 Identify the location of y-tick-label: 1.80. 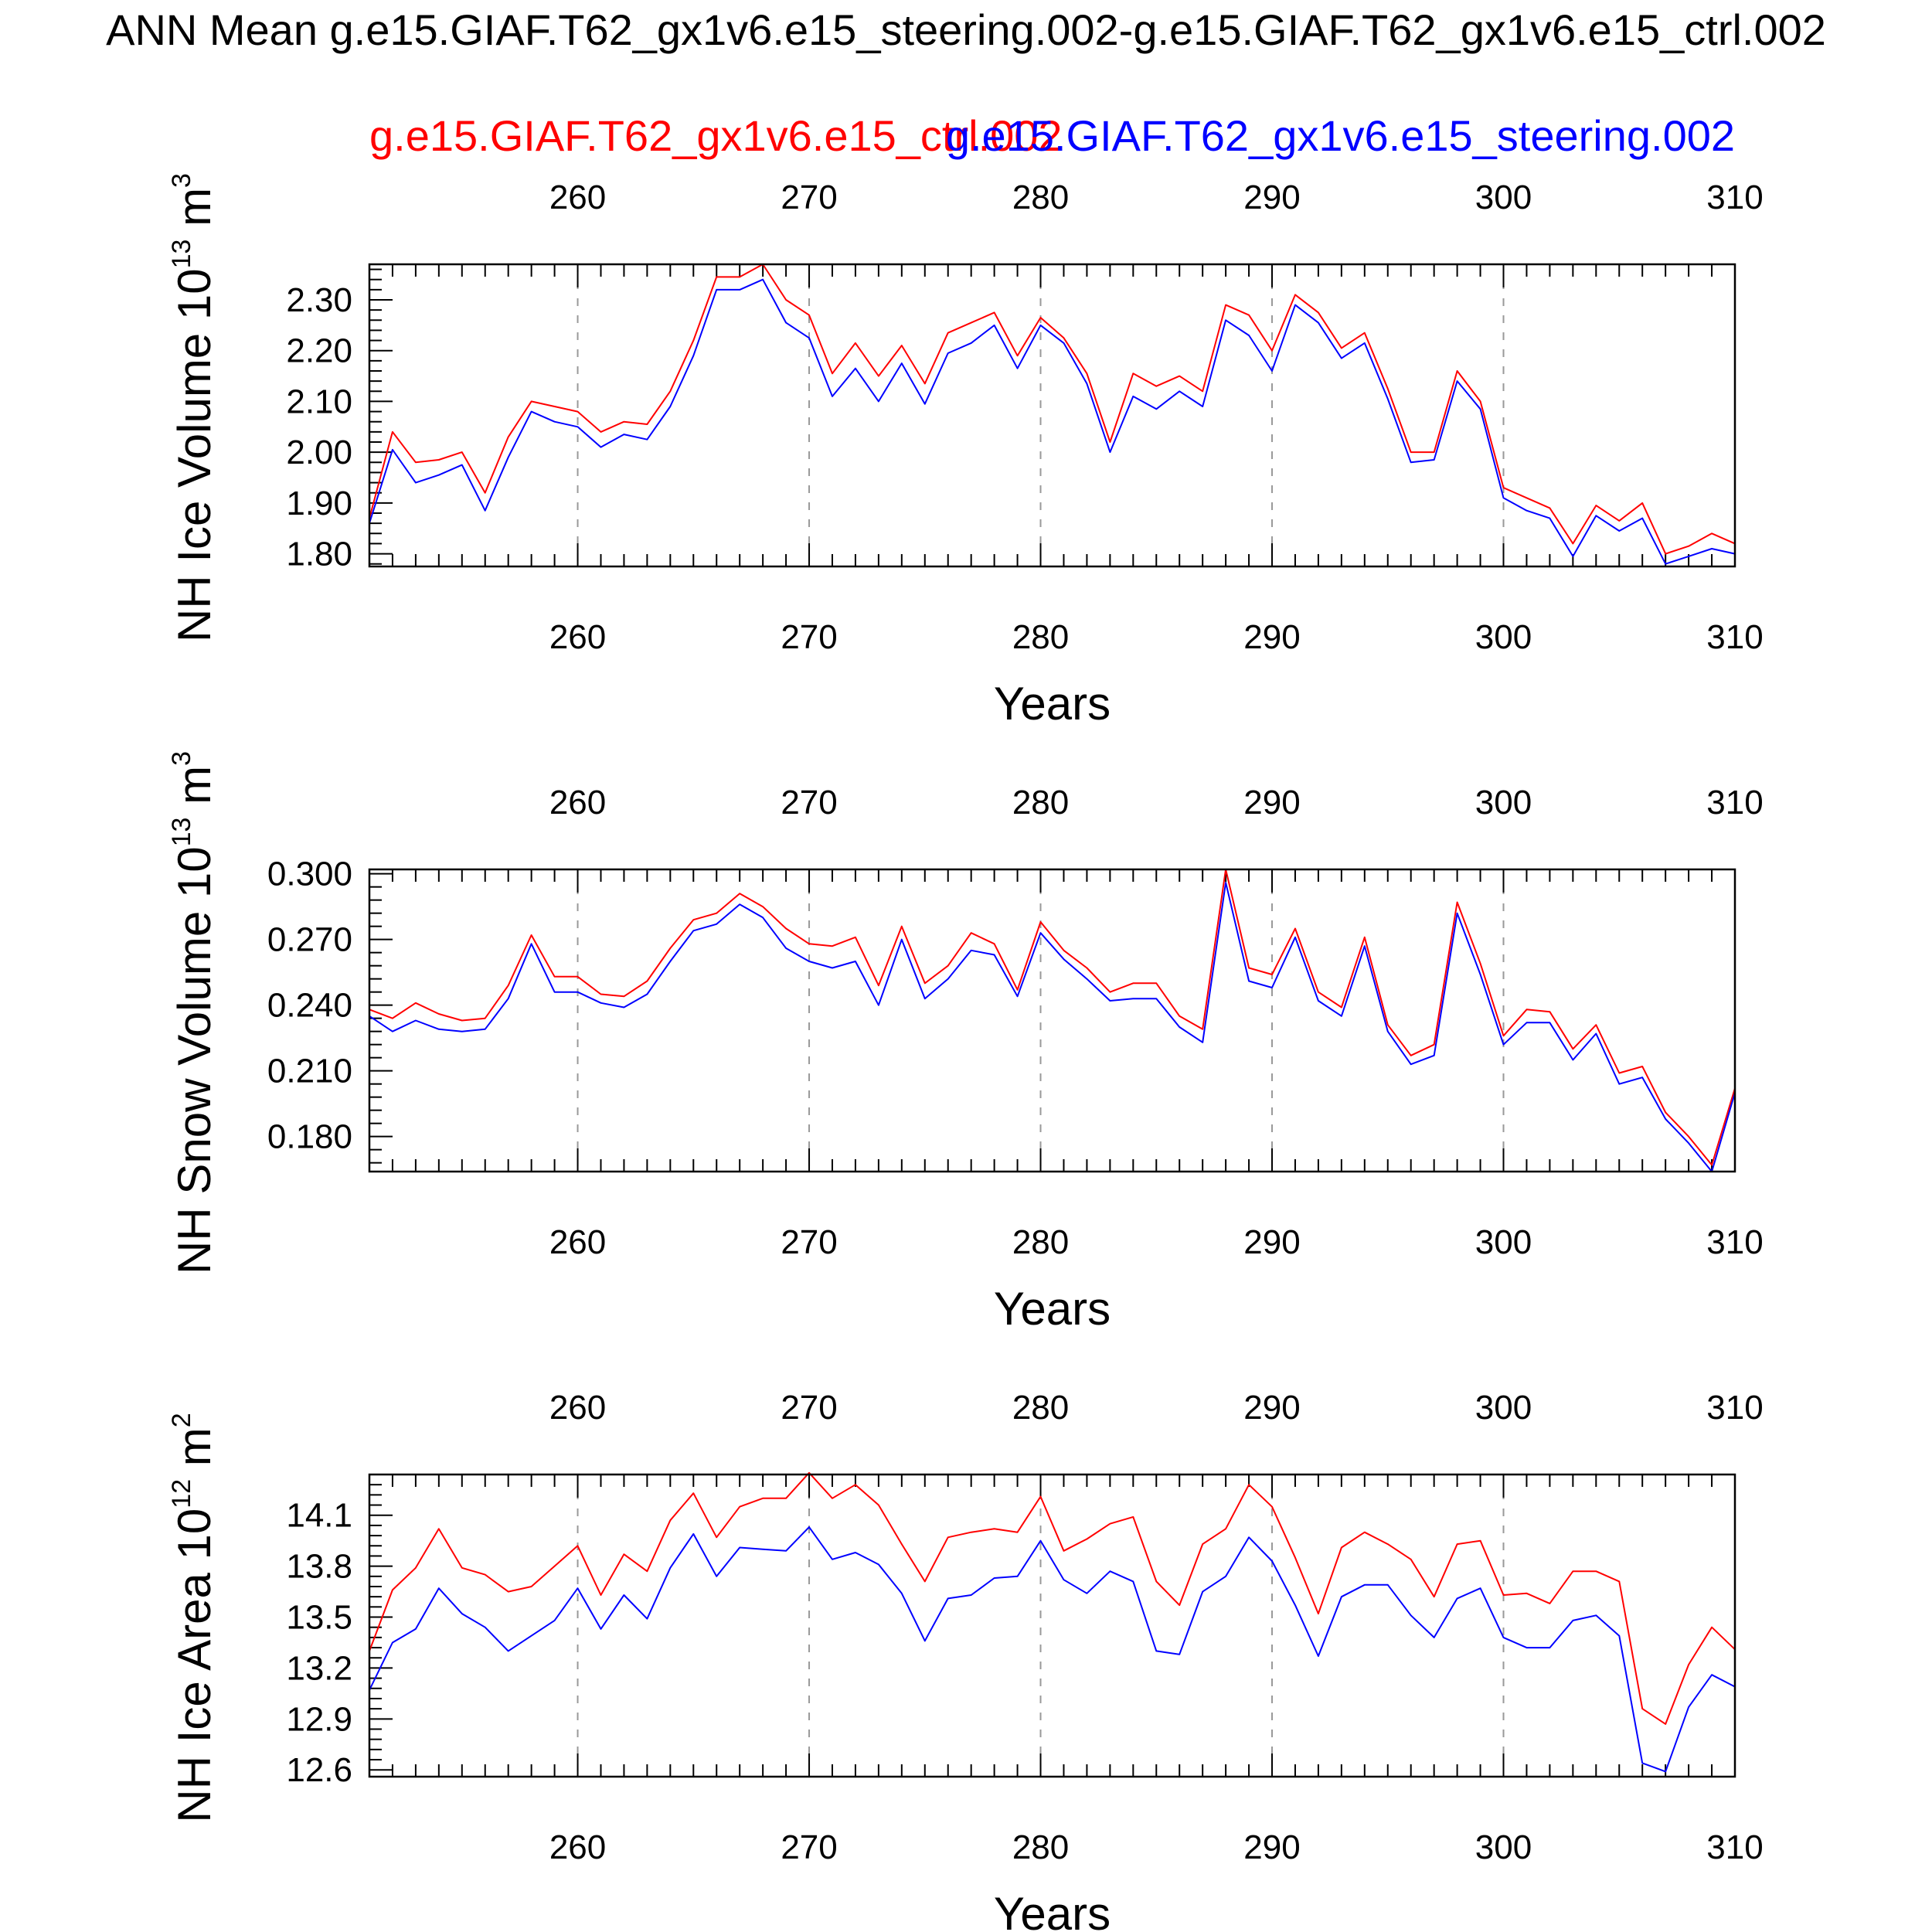
(319, 554).